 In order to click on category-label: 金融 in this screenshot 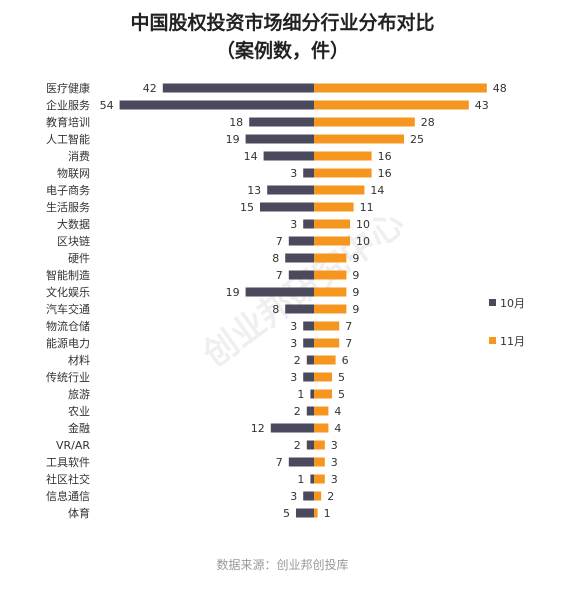, I will do `click(79, 428)`.